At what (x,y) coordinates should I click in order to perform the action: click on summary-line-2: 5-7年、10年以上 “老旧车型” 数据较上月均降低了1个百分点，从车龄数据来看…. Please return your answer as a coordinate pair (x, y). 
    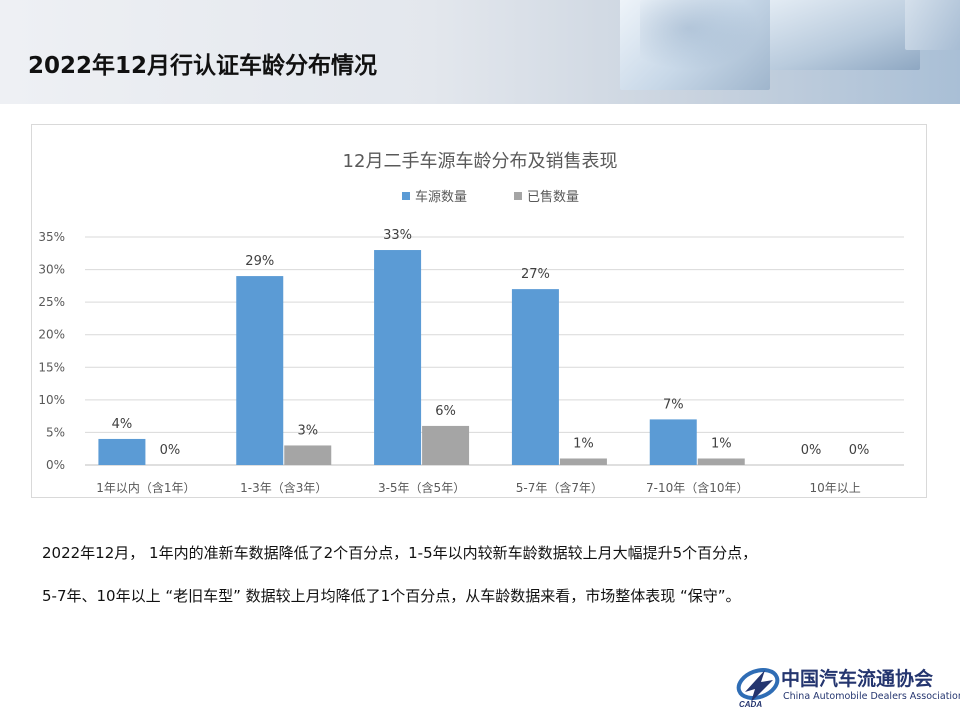
    Looking at the image, I should click on (391, 596).